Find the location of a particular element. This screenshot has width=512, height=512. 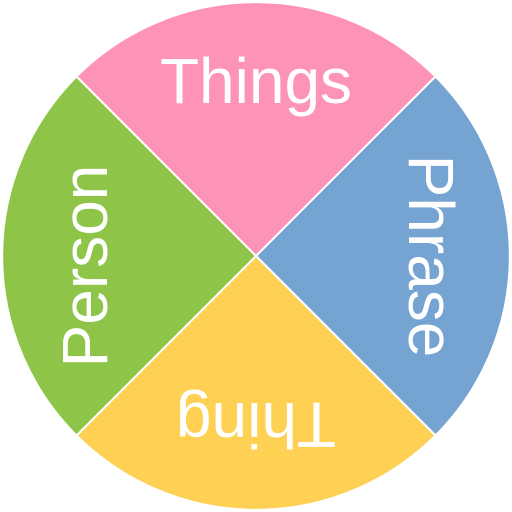

segment-person-label: Person is located at coordinates (85, 266).